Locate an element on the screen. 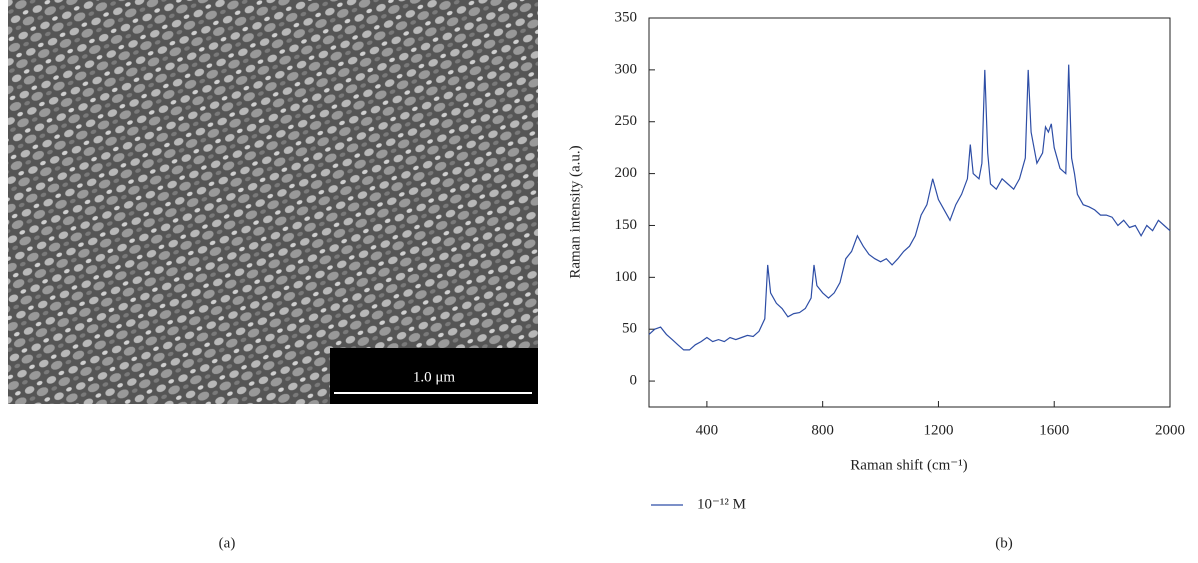 The image size is (1198, 563). x-tick-label: 400 is located at coordinates (707, 430).